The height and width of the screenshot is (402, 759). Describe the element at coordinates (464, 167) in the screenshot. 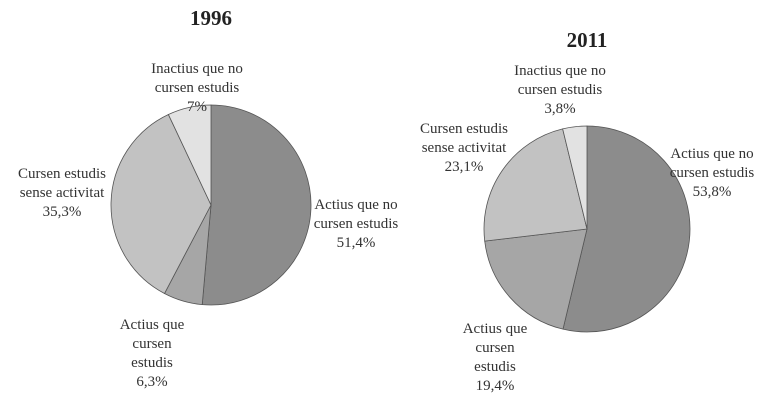

I see `slice-value: 23,1%` at that location.